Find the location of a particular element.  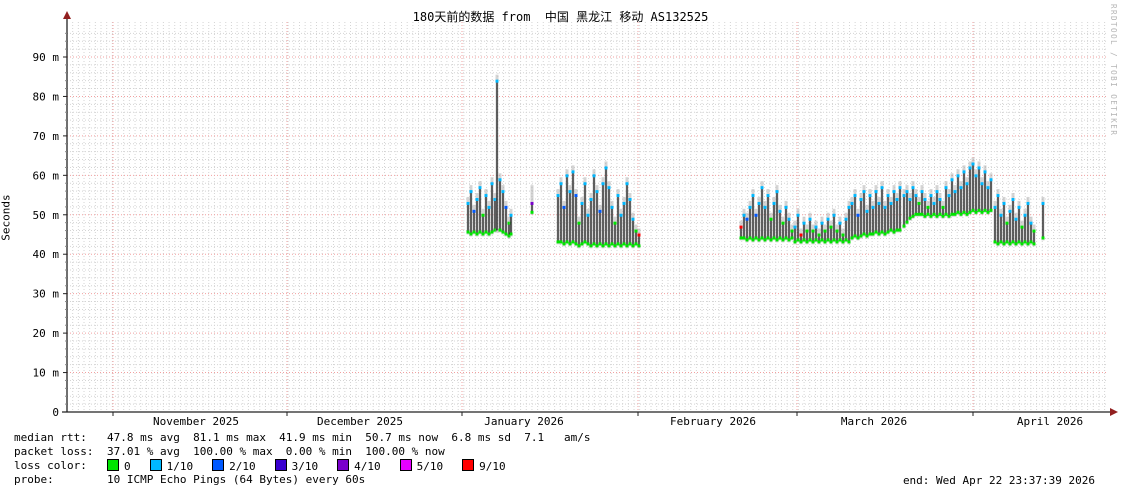

y-tick-label: 50 m is located at coordinates (46, 215).